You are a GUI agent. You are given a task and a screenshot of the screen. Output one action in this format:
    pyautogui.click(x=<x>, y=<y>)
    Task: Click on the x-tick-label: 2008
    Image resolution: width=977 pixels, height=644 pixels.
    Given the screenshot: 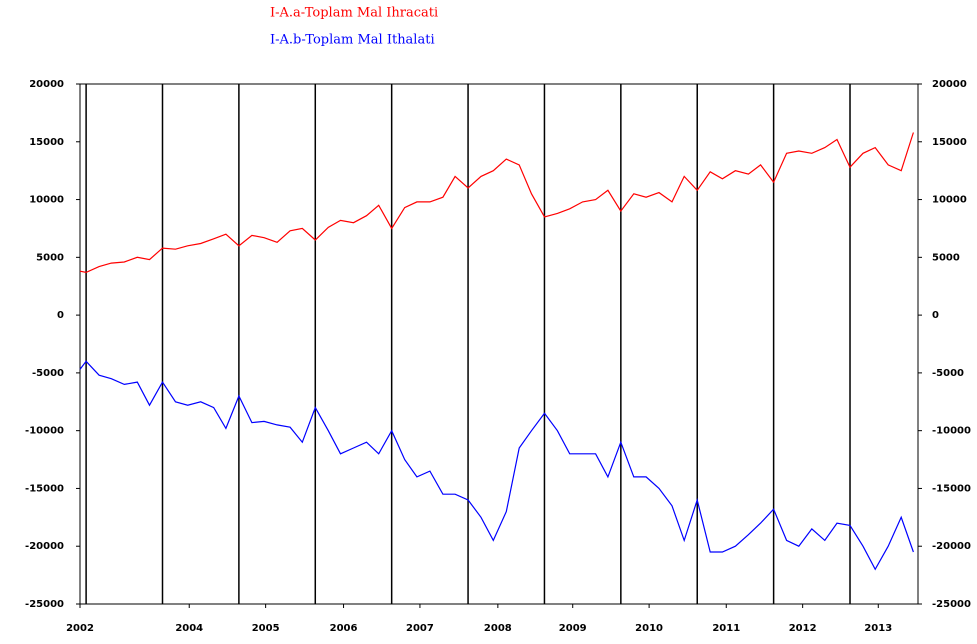 What is the action you would take?
    pyautogui.click(x=498, y=628)
    